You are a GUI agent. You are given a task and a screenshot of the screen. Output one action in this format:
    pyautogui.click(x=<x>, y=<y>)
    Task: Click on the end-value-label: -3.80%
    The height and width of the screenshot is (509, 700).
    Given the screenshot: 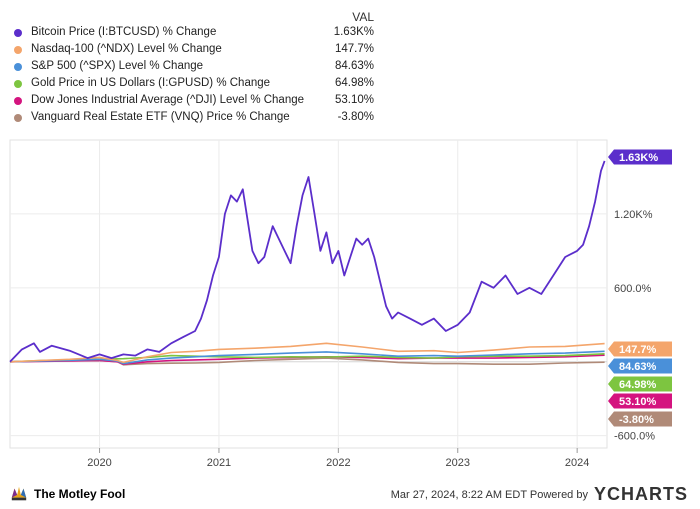 What is the action you would take?
    pyautogui.click(x=636, y=420)
    